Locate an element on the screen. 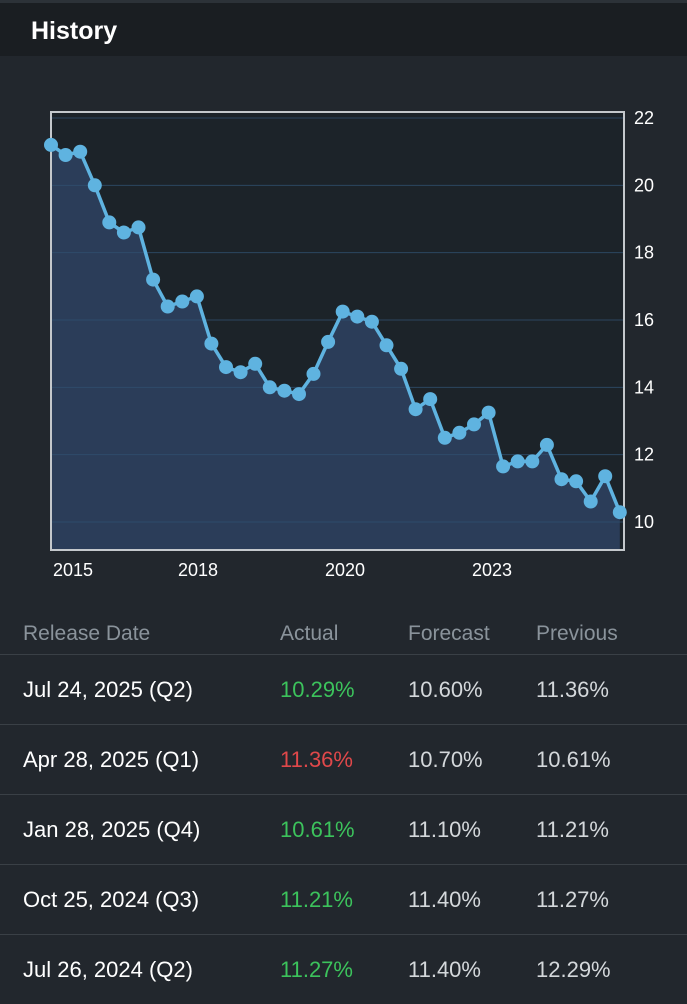 This screenshot has height=1004, width=687. actual-cell: 10.29% is located at coordinates (317, 689).